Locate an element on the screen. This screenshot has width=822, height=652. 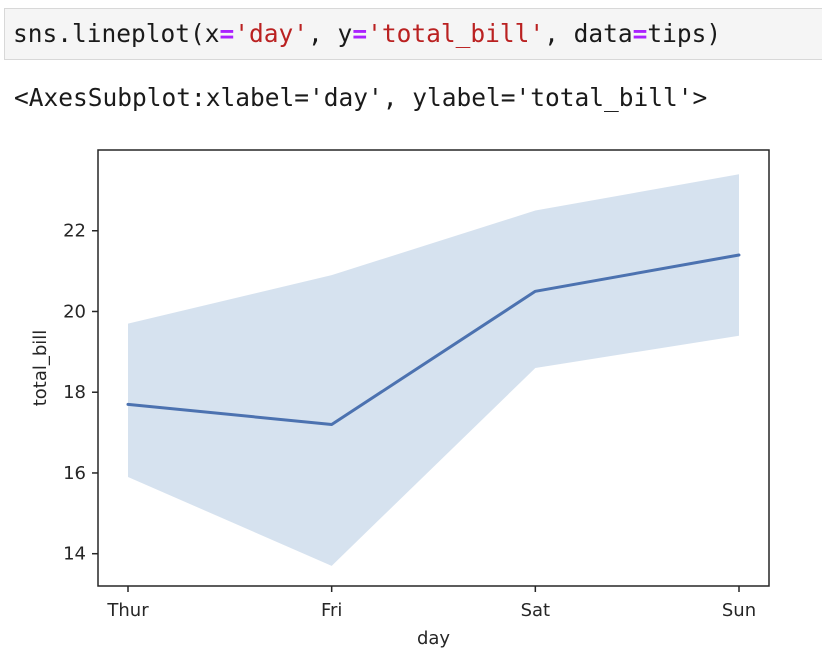
x-tick-label: Thur is located at coordinates (127, 610).